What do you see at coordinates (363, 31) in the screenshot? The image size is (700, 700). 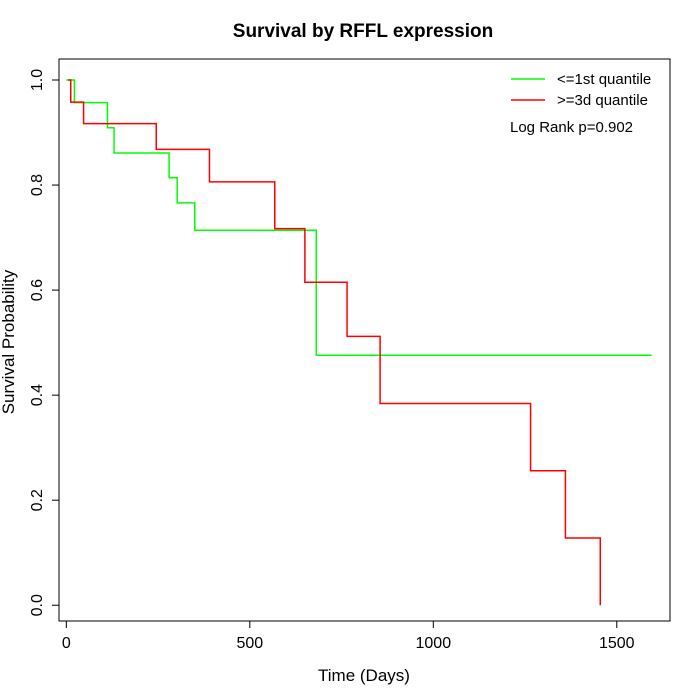 I see `chart-title: Survival by RFFL expression` at bounding box center [363, 31].